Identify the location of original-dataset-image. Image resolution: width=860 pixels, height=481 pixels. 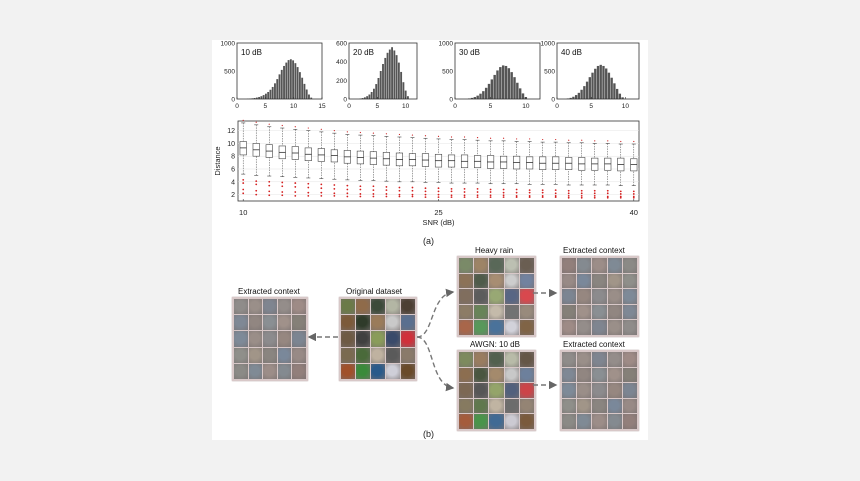
(378, 339).